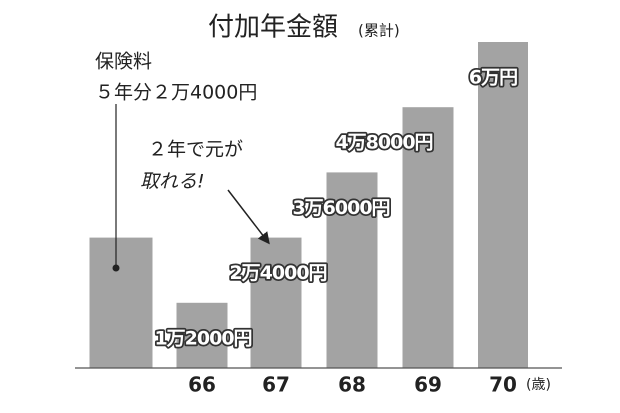 Image resolution: width=620 pixels, height=413 pixels. Describe the element at coordinates (538, 385) in the screenshot. I see `x-unit: (歳)` at that location.